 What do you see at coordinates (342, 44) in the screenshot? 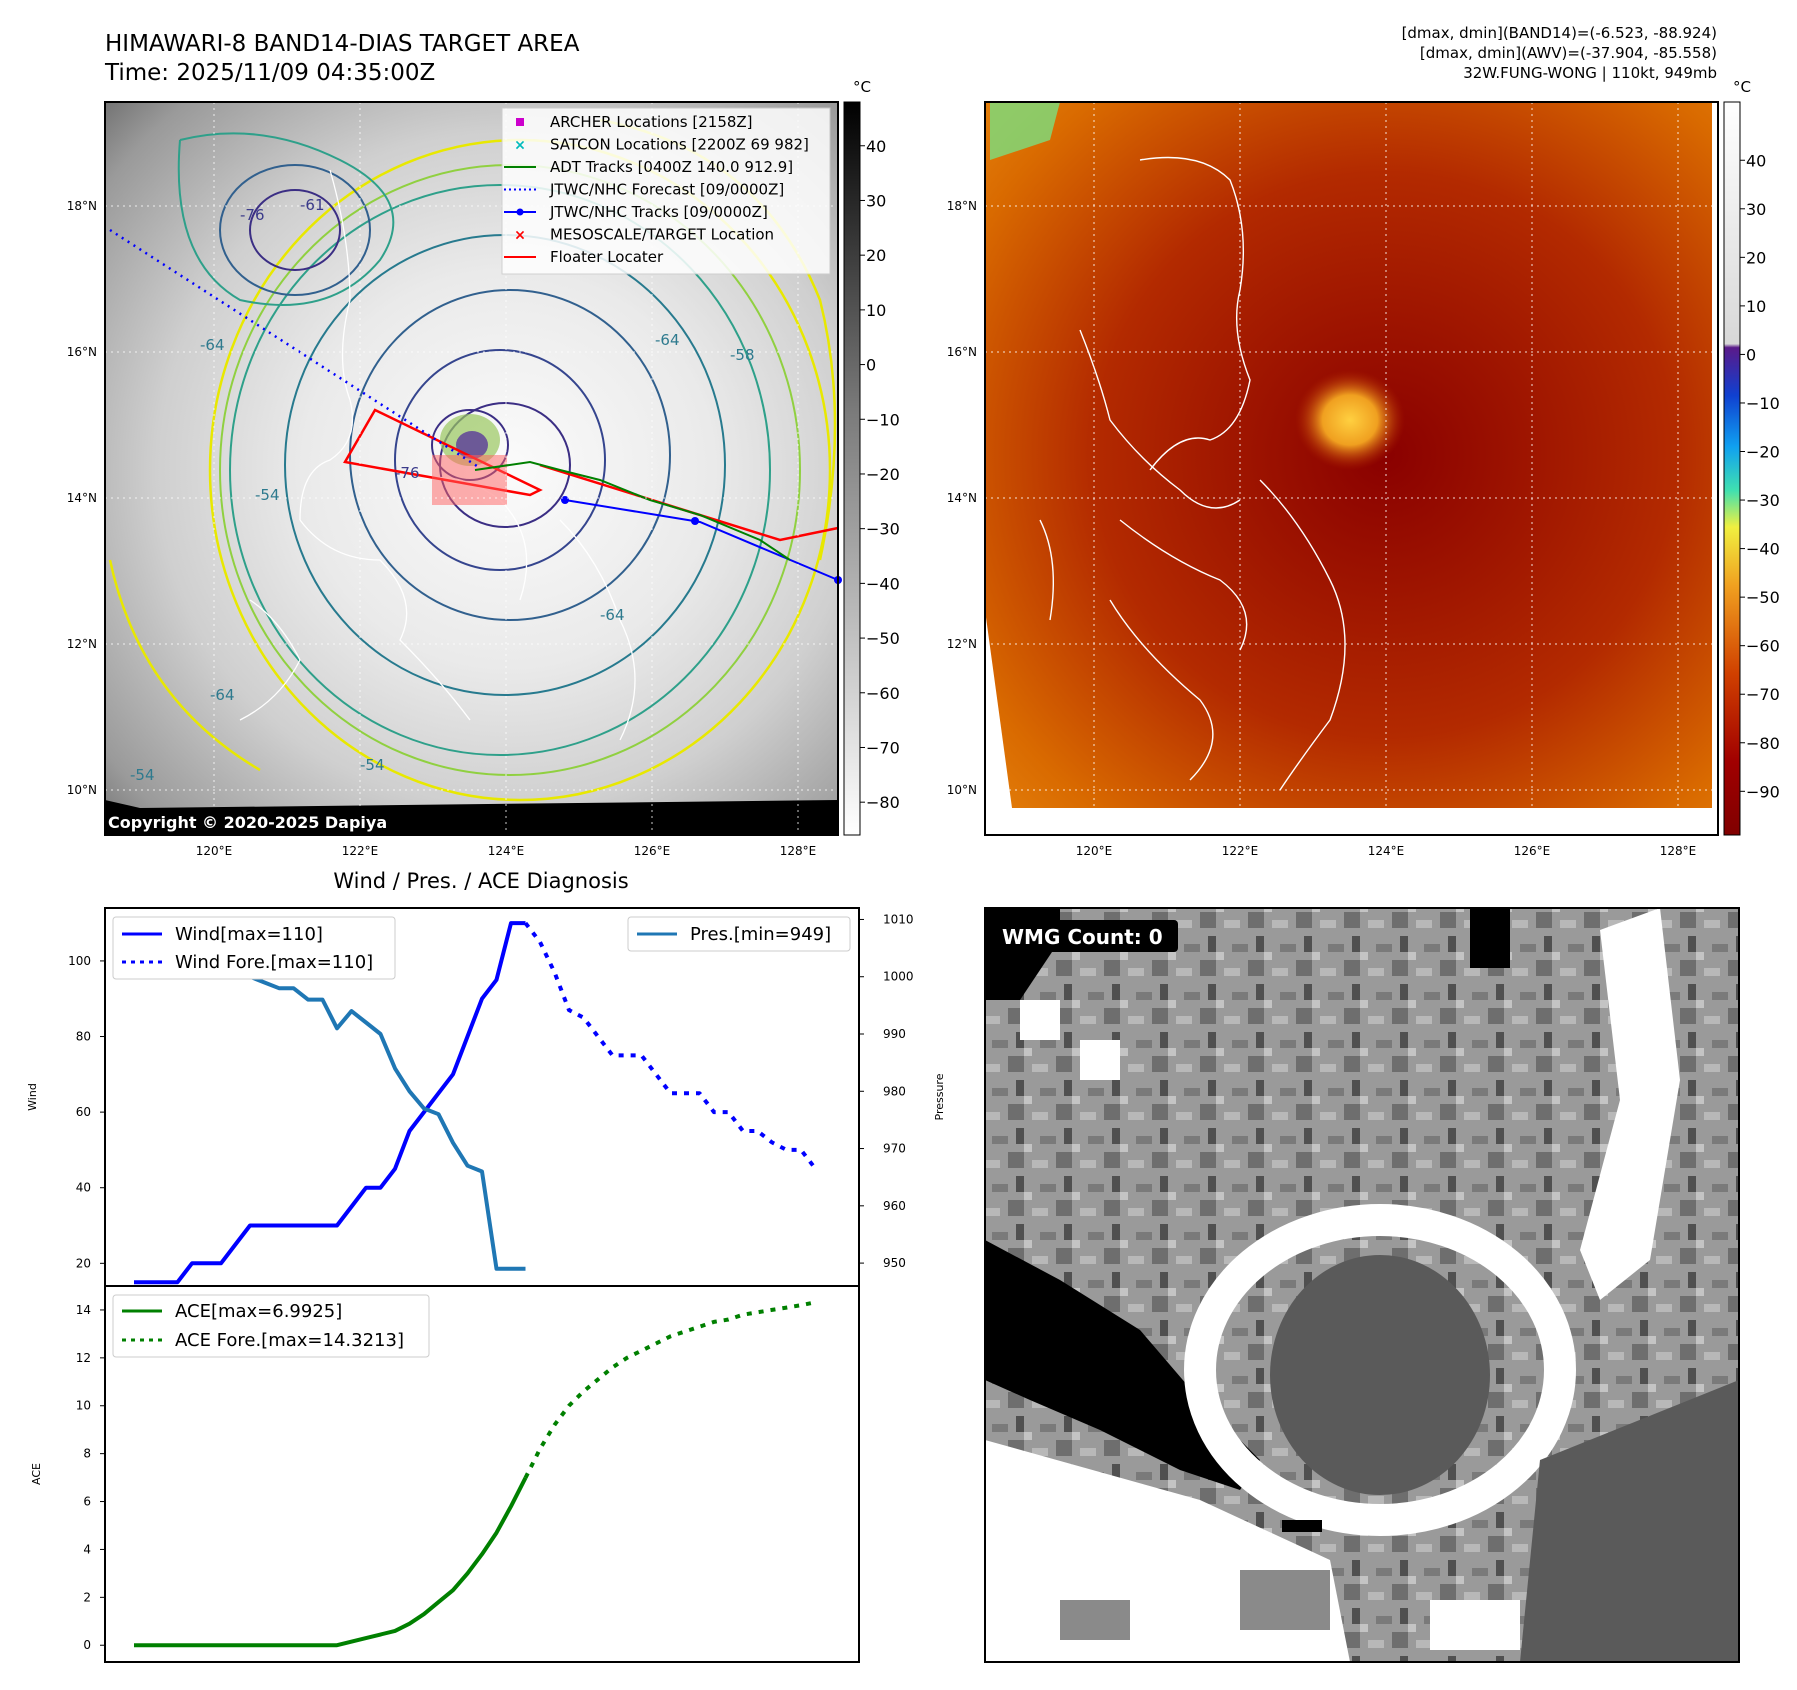
I see `figure-title-line1: HIMAWARI-8 BAND14-DIAS TARGET AREA` at bounding box center [342, 44].